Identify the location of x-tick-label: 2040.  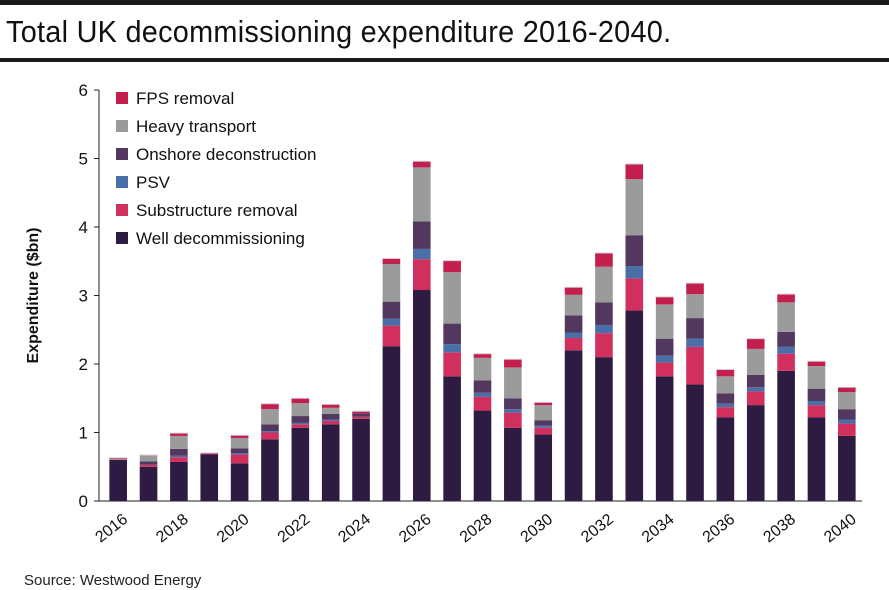
(840, 528).